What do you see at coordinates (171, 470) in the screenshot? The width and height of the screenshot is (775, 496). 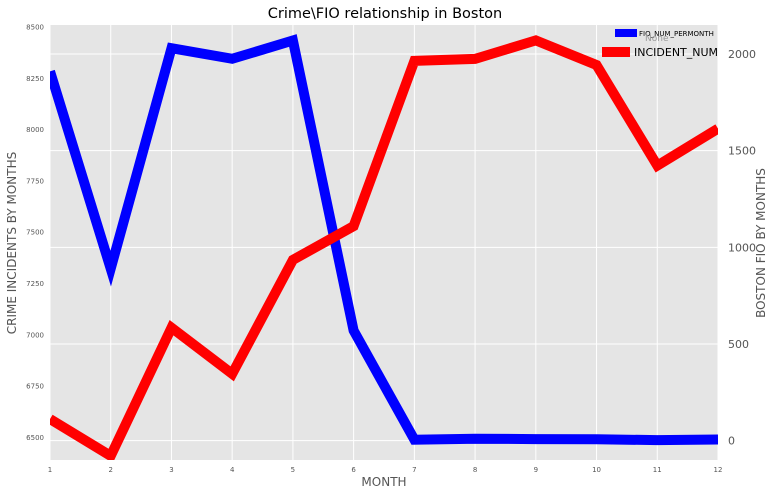 I see `x-tick-label: 3` at bounding box center [171, 470].